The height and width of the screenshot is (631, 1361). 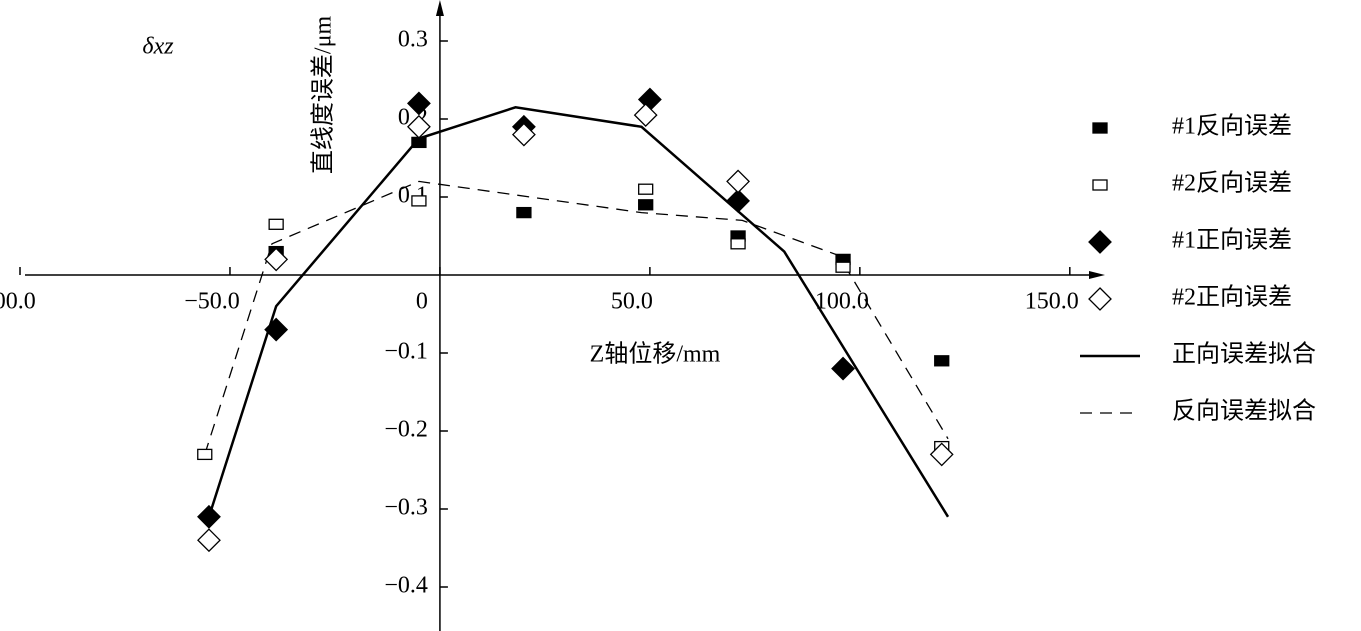 I want to click on x-axis-label: Z轴位移/mm, so click(x=655, y=354).